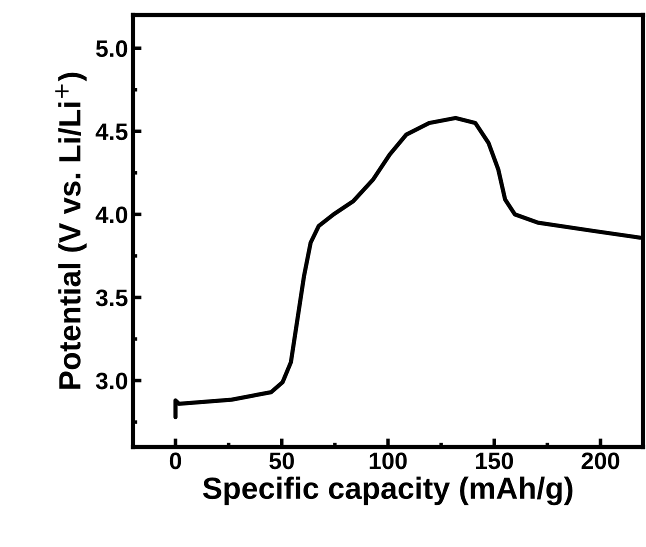 Image resolution: width=646 pixels, height=547 pixels. I want to click on x-tick-label: 200, so click(601, 461).